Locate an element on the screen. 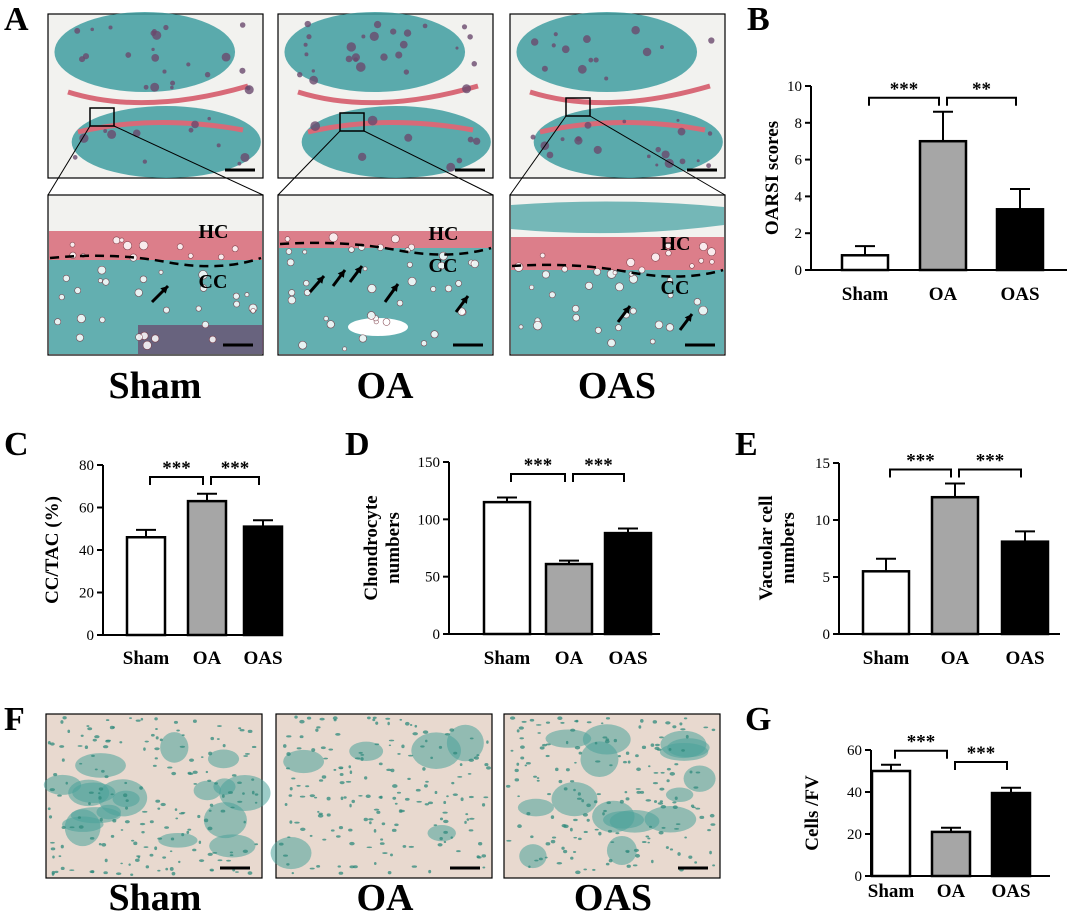 The image size is (1080, 924). panel-letter-e: E is located at coordinates (746, 444).